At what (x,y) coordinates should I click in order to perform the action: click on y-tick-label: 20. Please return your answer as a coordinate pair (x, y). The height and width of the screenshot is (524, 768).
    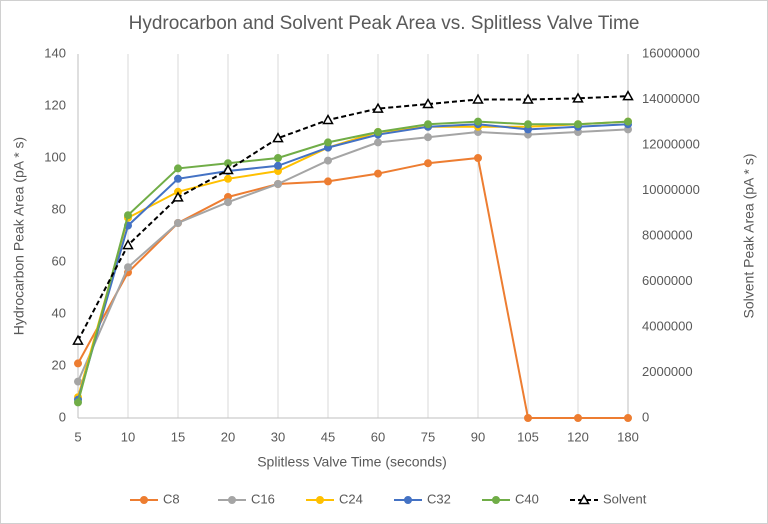
    Looking at the image, I should click on (59, 364).